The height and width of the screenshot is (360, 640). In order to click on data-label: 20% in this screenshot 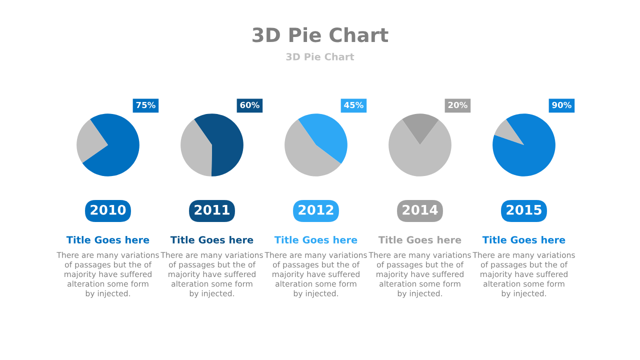, I will do `click(458, 105)`.